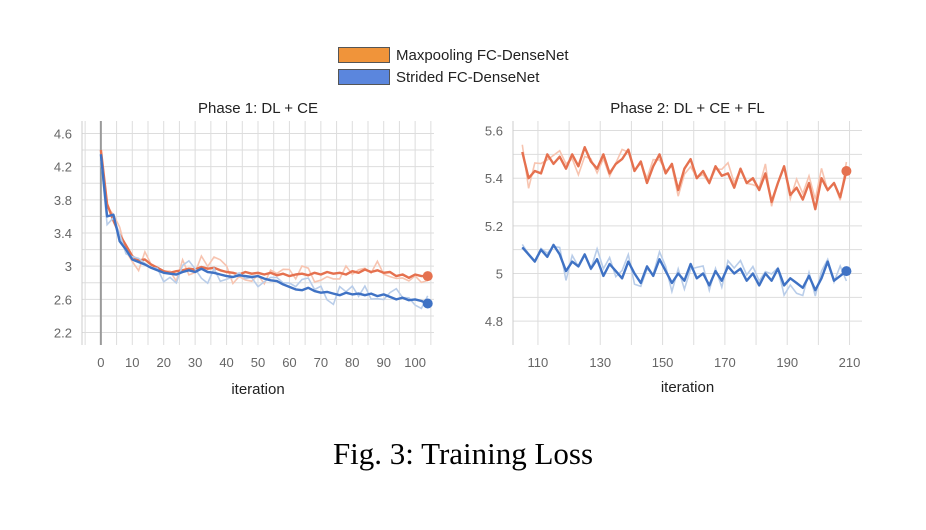 Image resolution: width=926 pixels, height=530 pixels. What do you see at coordinates (264, 223) in the screenshot?
I see `series-raw-line-maxpooling` at bounding box center [264, 223].